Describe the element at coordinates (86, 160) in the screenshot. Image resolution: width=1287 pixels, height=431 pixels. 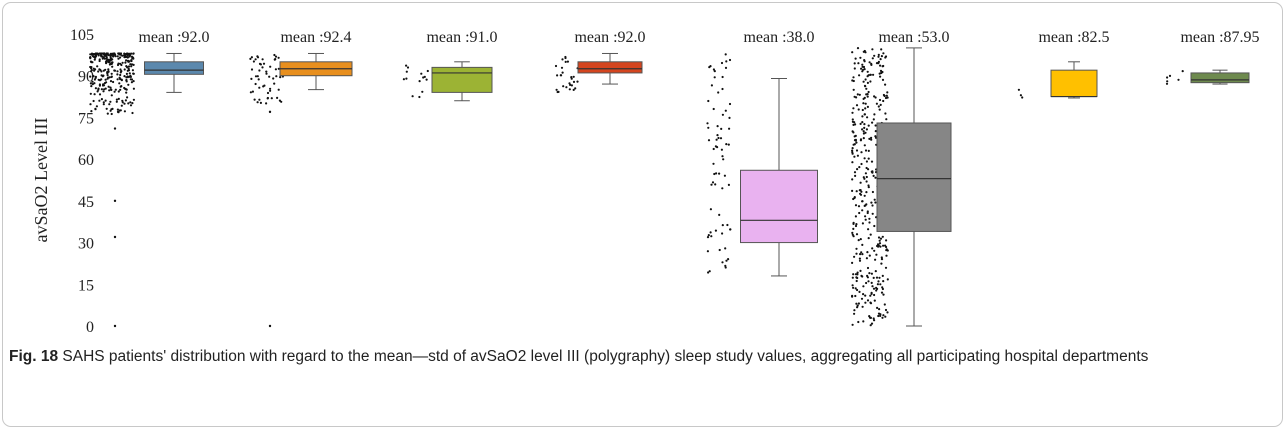
I see `y-tick-label: 60` at that location.